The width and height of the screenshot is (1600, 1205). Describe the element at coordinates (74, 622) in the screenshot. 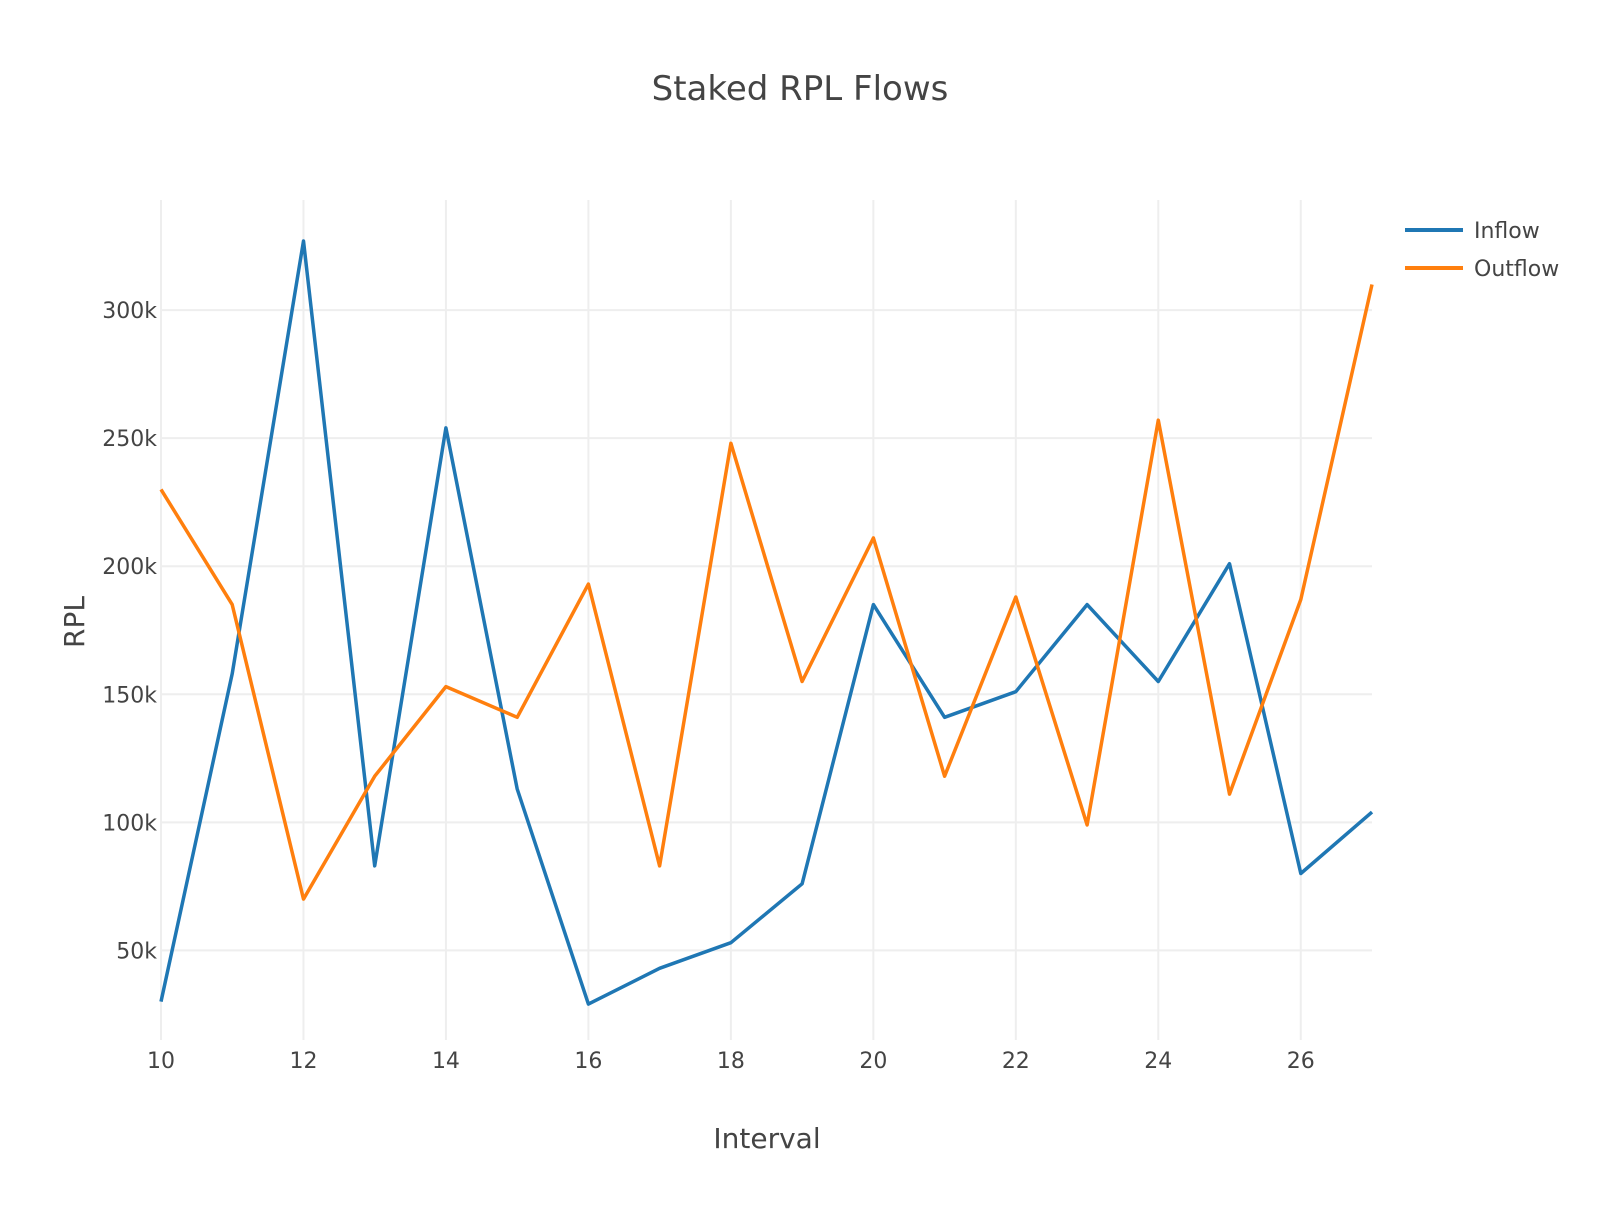

I see `y-axis-title: RPL` at that location.